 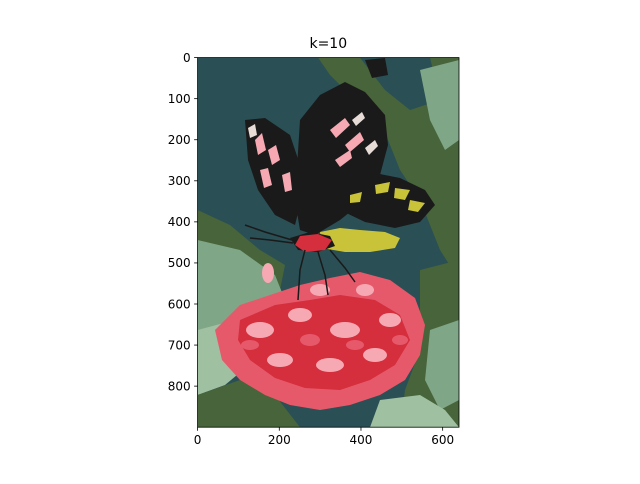 What do you see at coordinates (442, 440) in the screenshot?
I see `x-tick-label: 600` at bounding box center [442, 440].